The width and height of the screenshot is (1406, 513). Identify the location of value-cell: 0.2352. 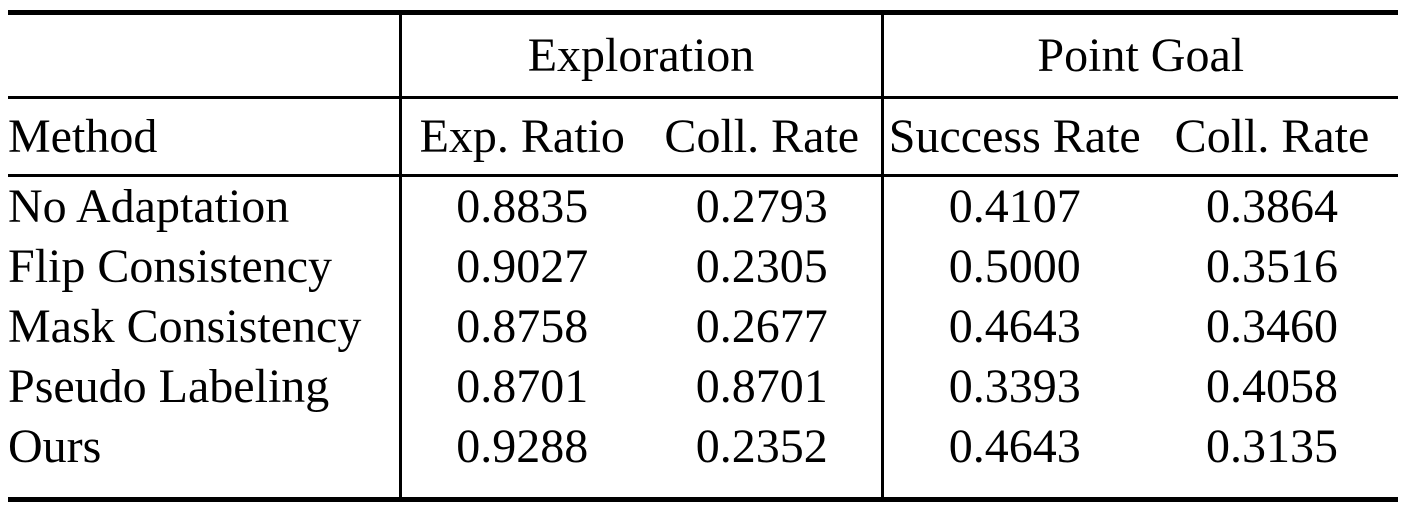
(761, 446).